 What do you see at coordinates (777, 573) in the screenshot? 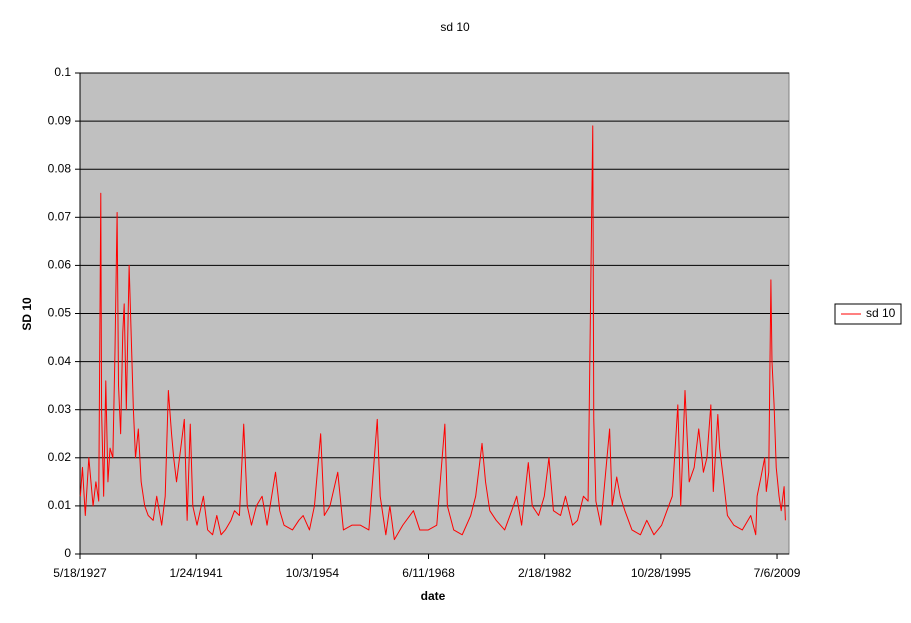
I see `x-tick-label: 7/6/2009` at bounding box center [777, 573].